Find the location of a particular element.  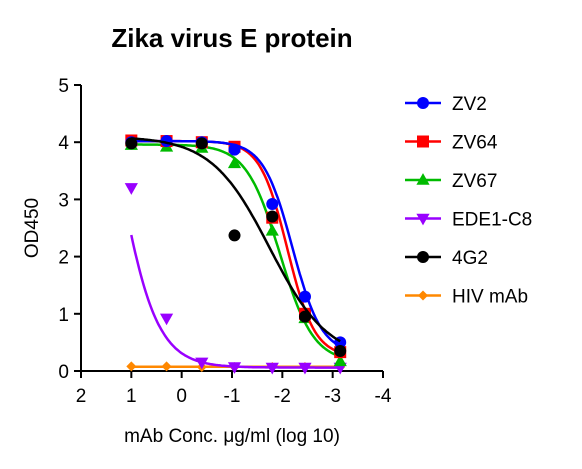

x-tick-label: 2 is located at coordinates (81, 396).